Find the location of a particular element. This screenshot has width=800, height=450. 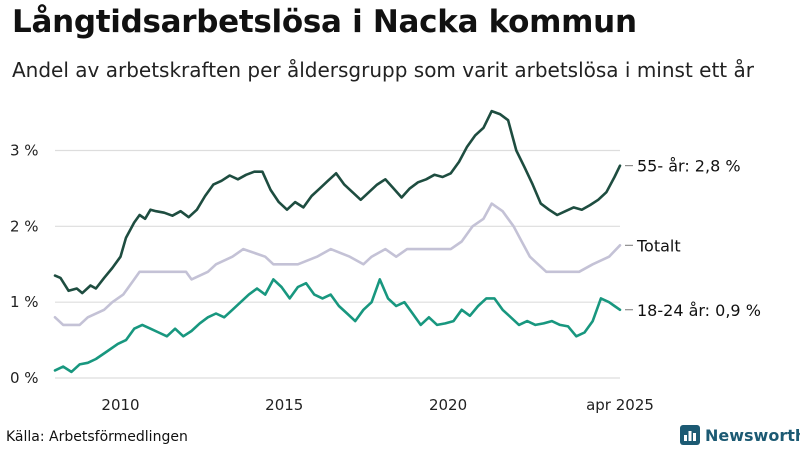

bar-chart-icon is located at coordinates (690, 435).